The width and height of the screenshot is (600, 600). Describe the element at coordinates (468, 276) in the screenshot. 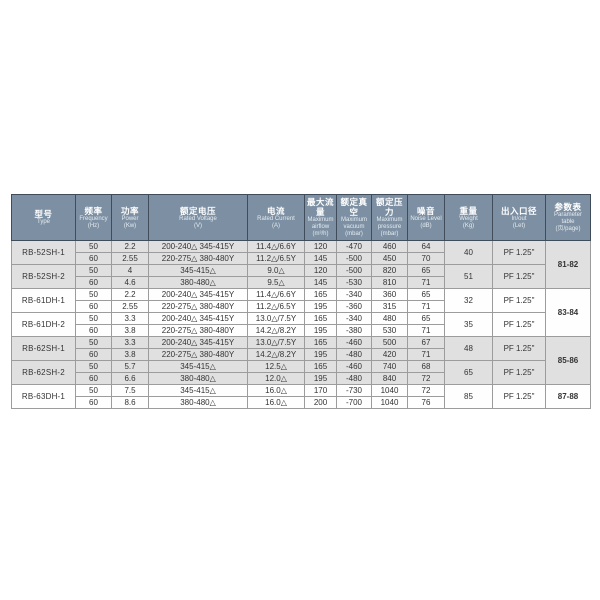

I see `weight-cell: 51` at that location.